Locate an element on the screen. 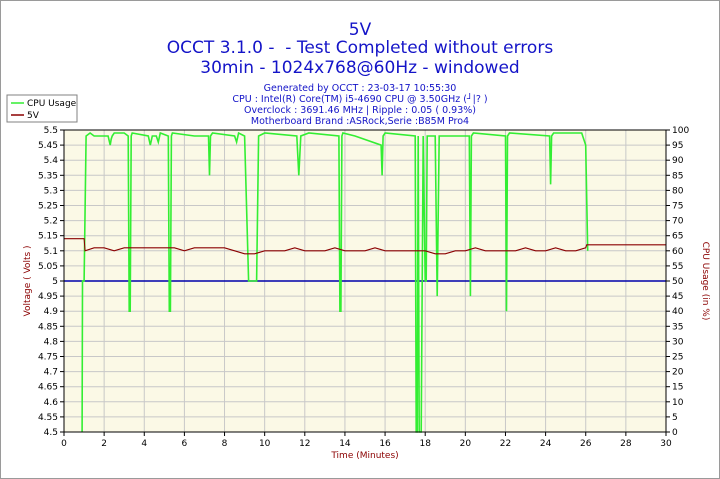  y-tick-label: 4.85 is located at coordinates (48, 327).